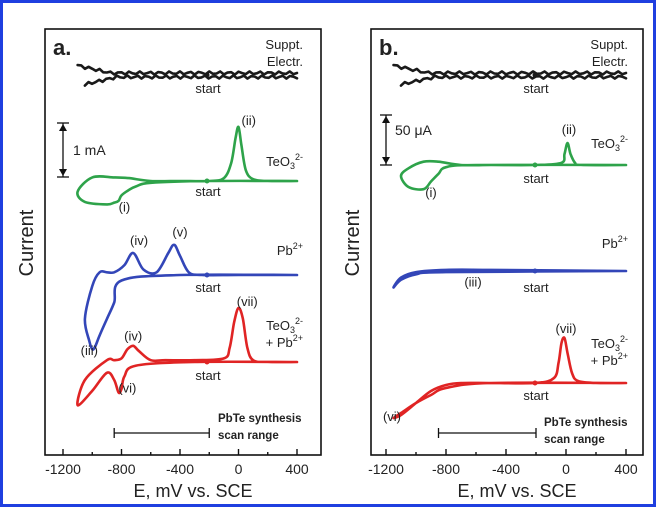 This screenshot has height=509, width=656. What do you see at coordinates (389, 47) in the screenshot?
I see `panel-label: b.` at bounding box center [389, 47].